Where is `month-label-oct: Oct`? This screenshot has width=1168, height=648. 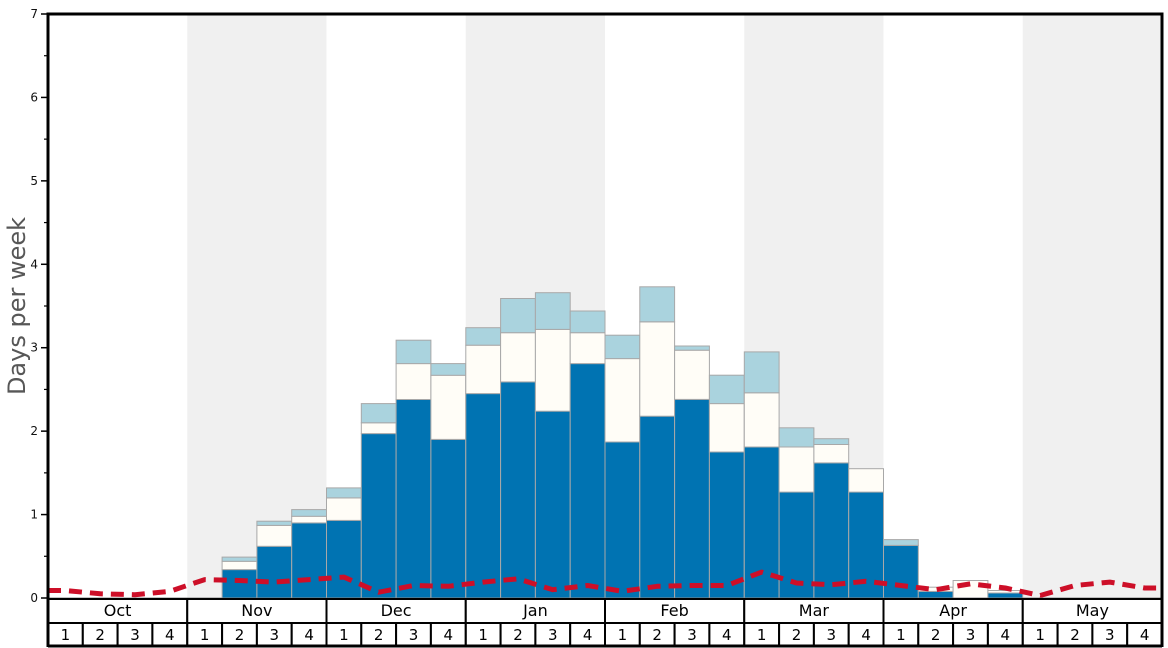
month-label-oct: Oct is located at coordinates (118, 610).